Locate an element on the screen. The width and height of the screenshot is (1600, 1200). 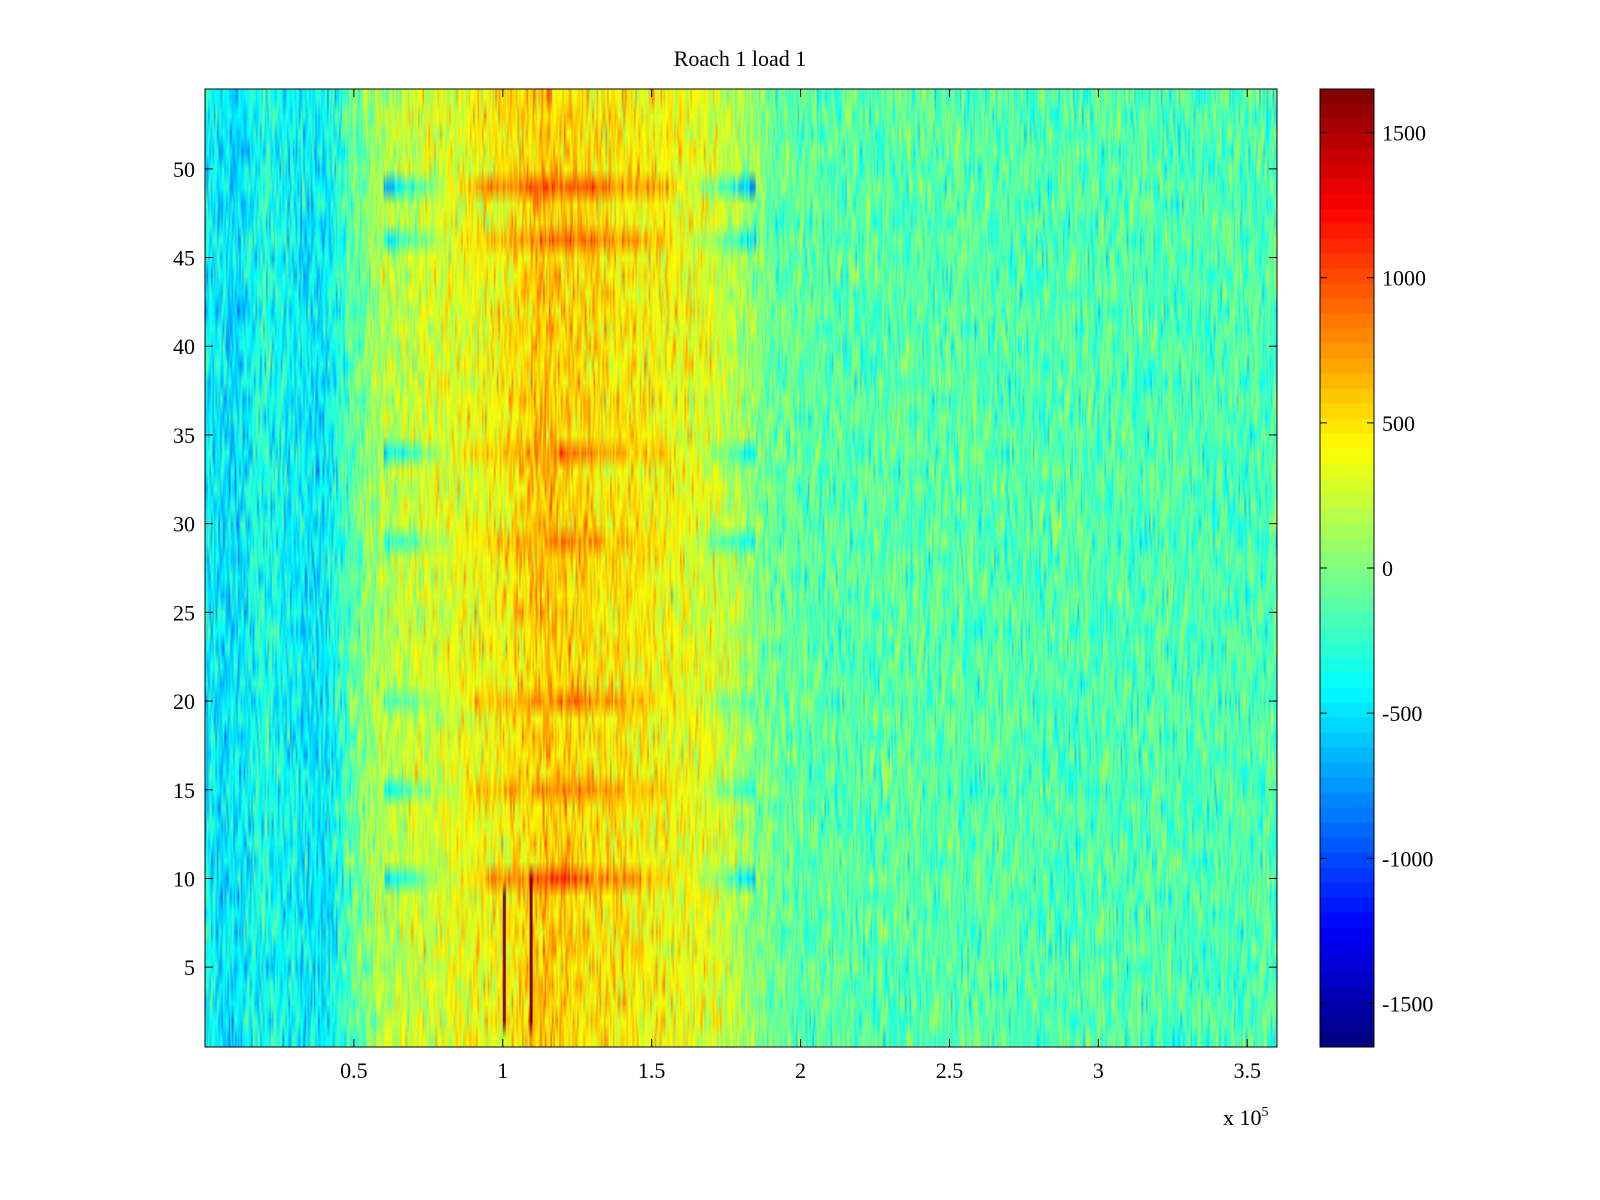
y-tick-label: 30 is located at coordinates (184, 524).